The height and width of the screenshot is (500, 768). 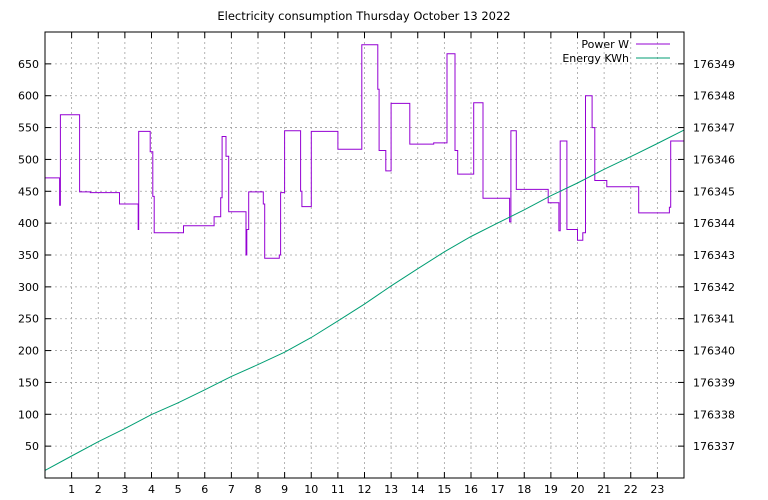 I want to click on x-tick-label: 13, so click(x=391, y=489).